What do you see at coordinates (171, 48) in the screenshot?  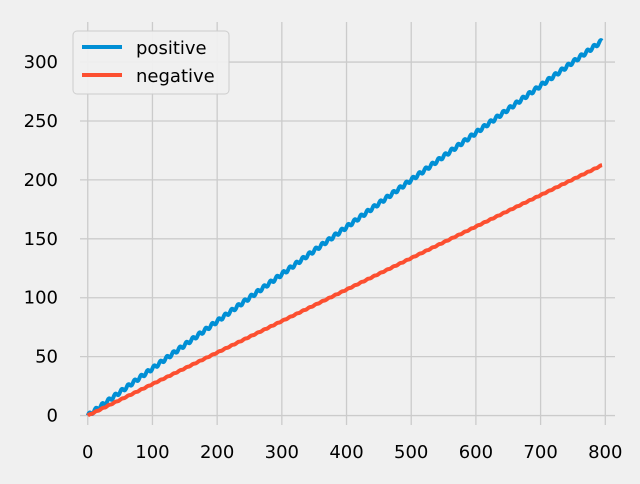 I see `legend-label-positive: positive` at bounding box center [171, 48].